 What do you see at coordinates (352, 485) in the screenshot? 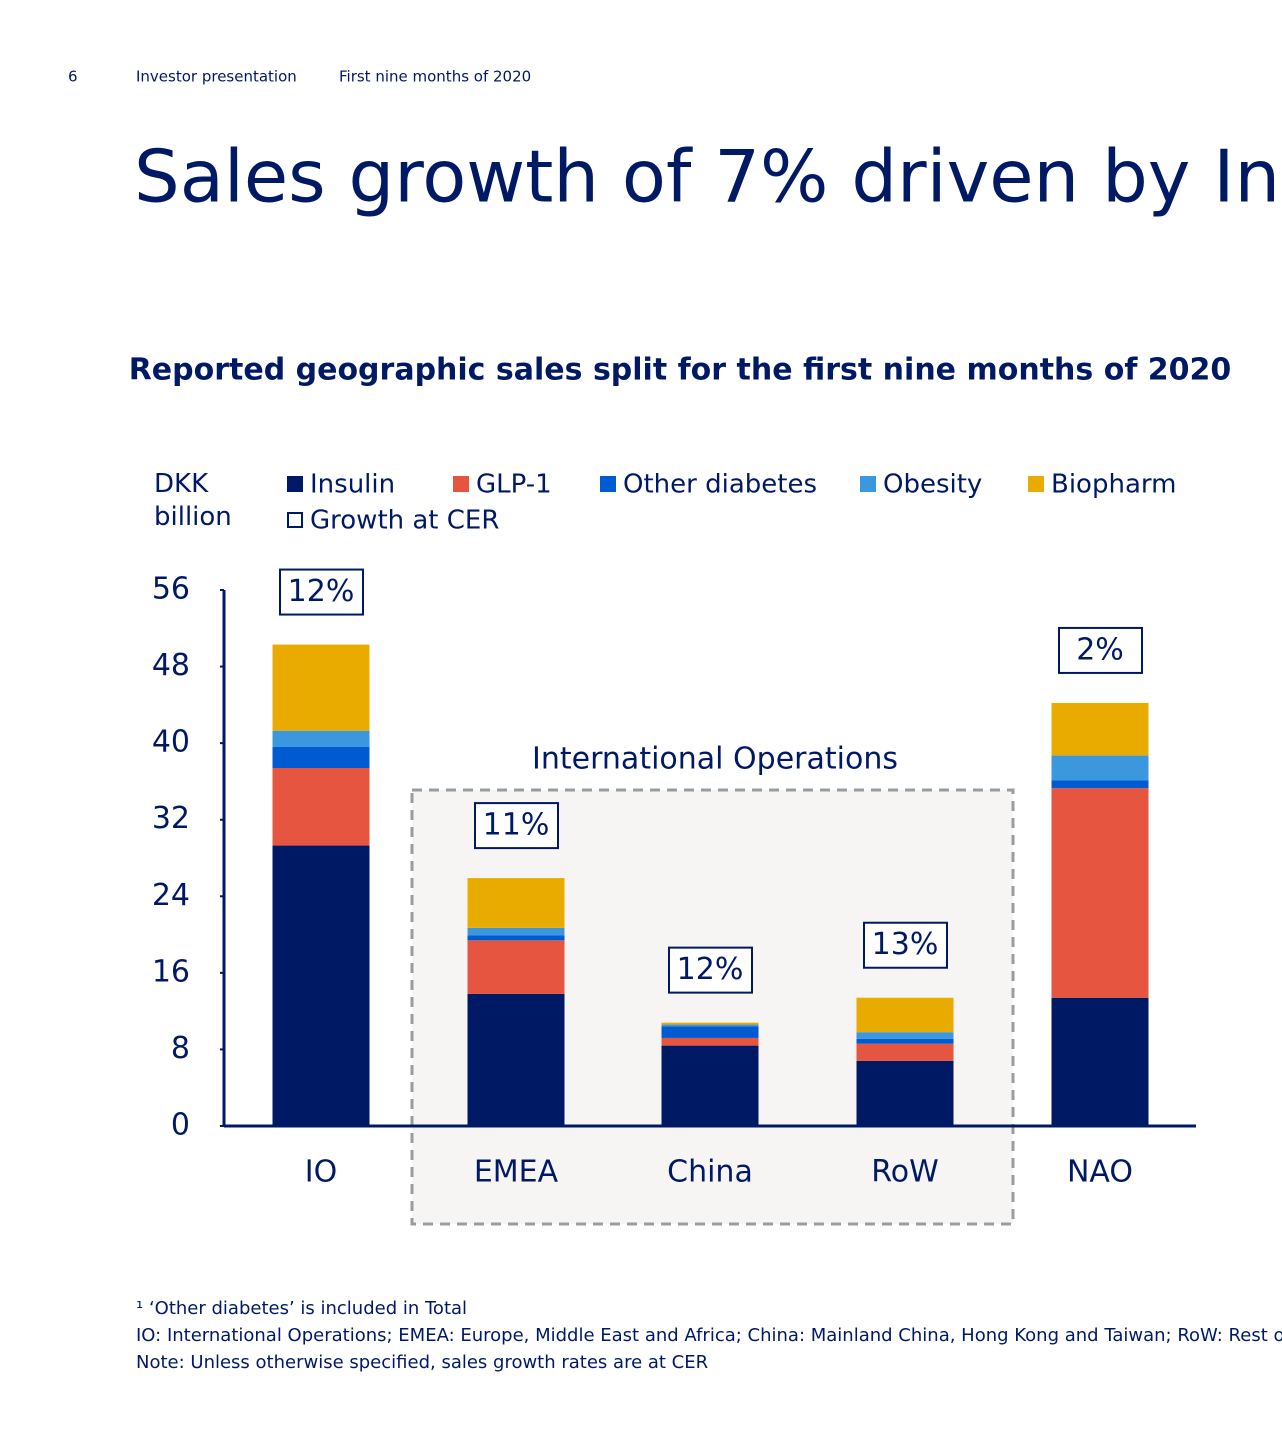
I see `legend-label: Insulin` at bounding box center [352, 485].